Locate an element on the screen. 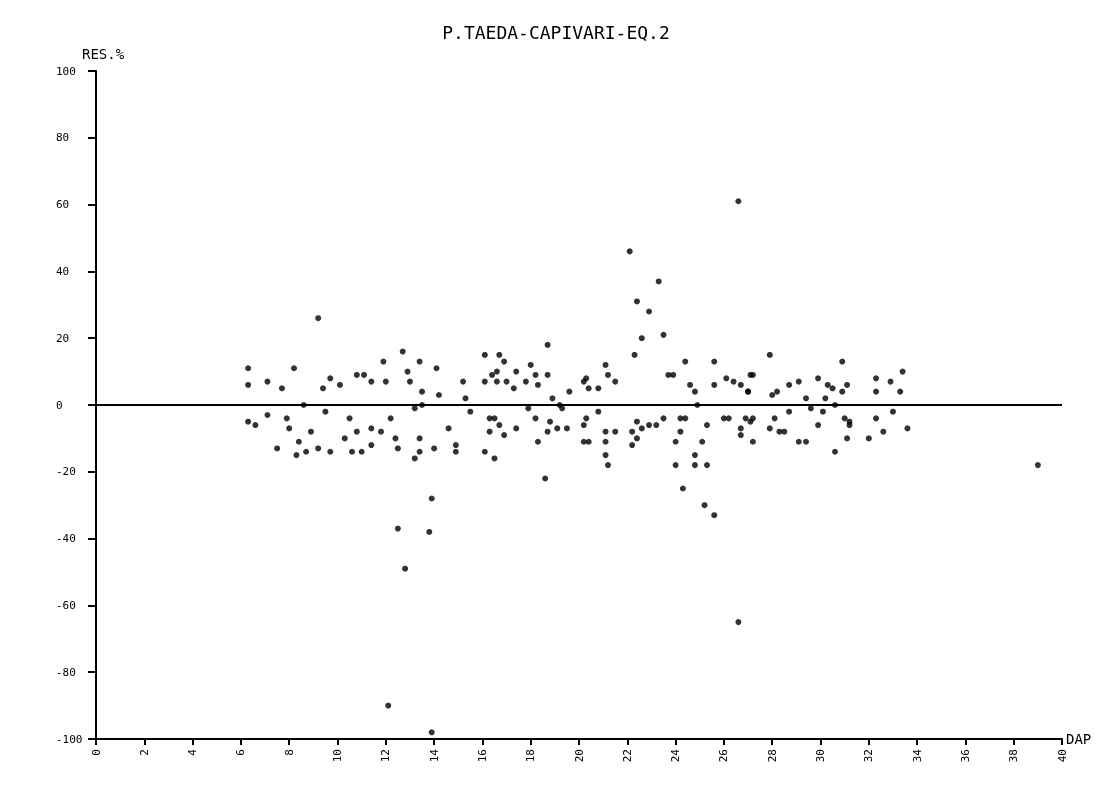 The image size is (1112, 785). chart-title: P.TAEDA-CAPIVARI-EQ.2 is located at coordinates (556, 32).